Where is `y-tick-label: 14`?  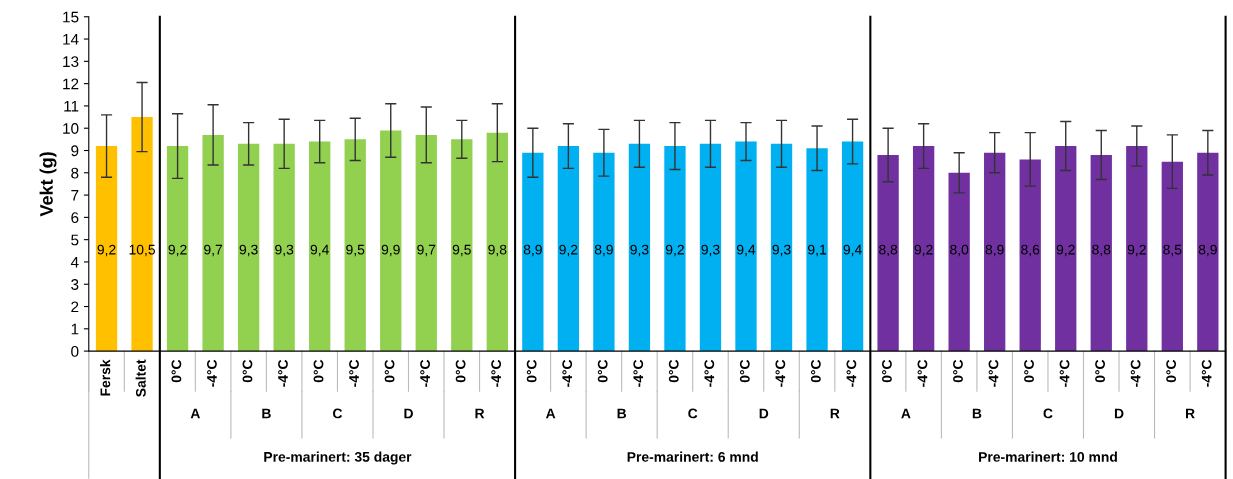
y-tick-label: 14 is located at coordinates (71, 39).